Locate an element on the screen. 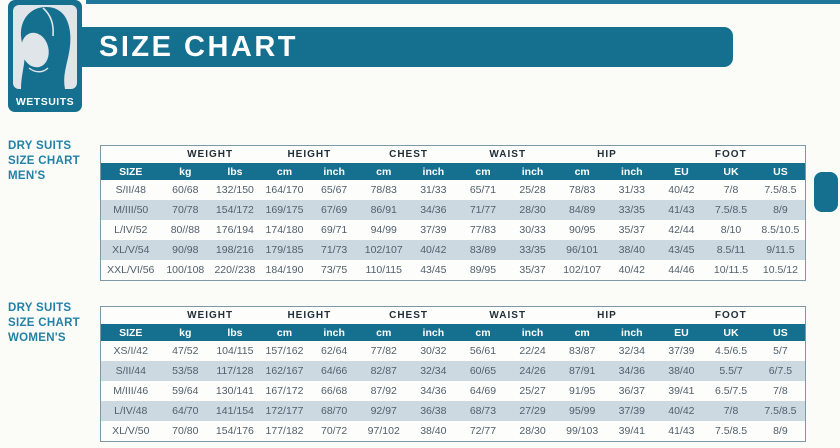 This screenshot has width=840, height=448. table-cell: 66/68 is located at coordinates (334, 391).